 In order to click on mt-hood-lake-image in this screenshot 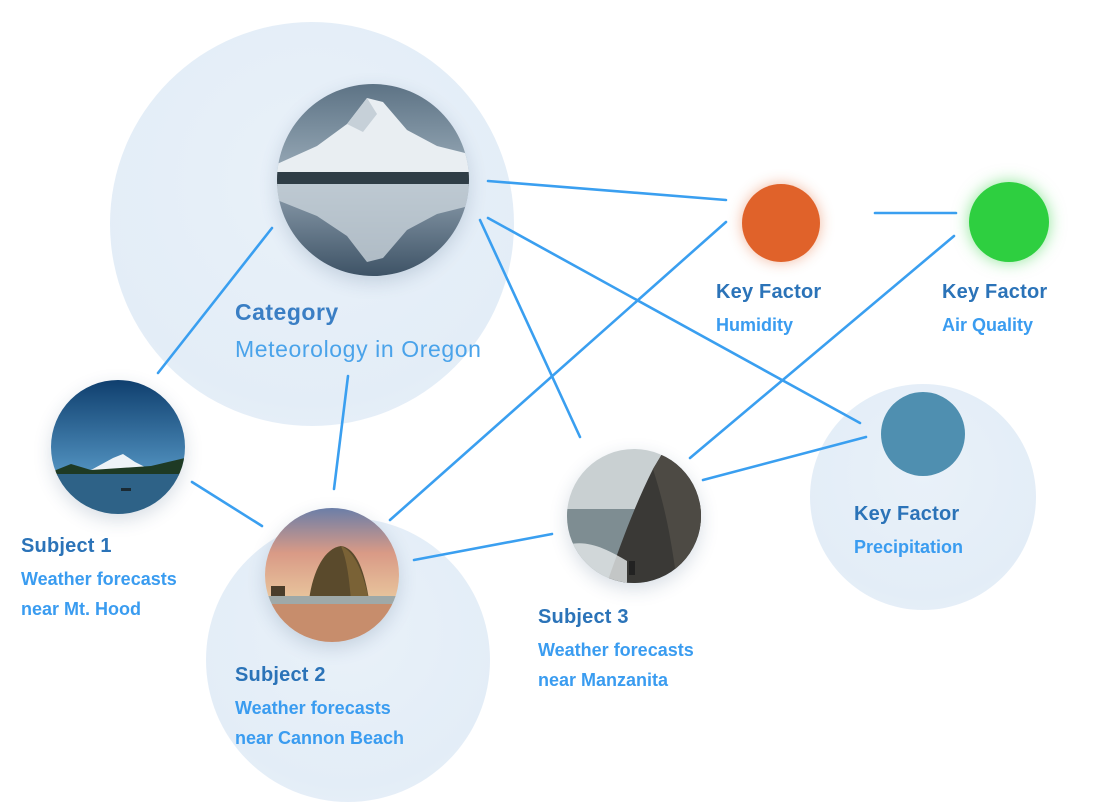, I will do `click(118, 447)`.